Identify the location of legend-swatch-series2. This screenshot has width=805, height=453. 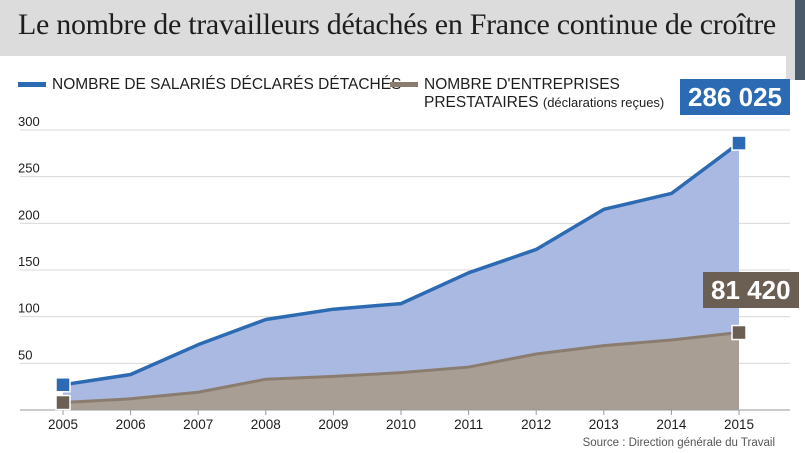
(404, 84).